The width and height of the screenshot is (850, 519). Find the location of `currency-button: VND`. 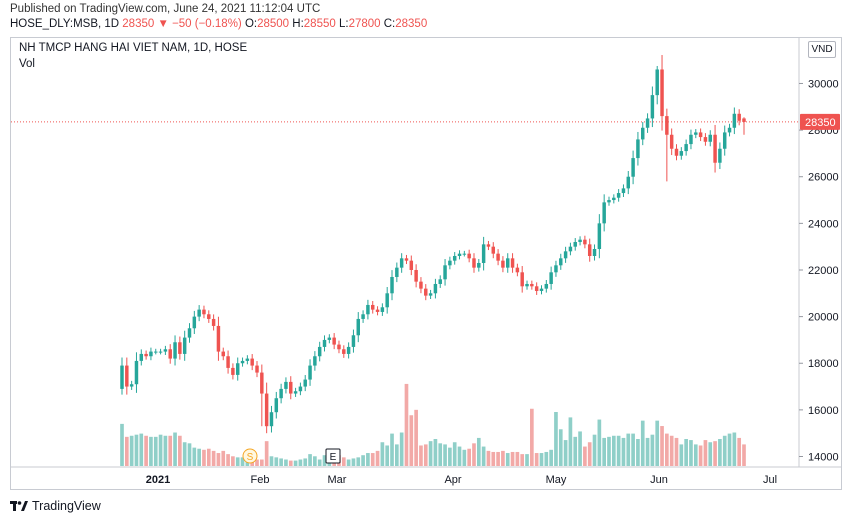

currency-button: VND is located at coordinates (822, 49).